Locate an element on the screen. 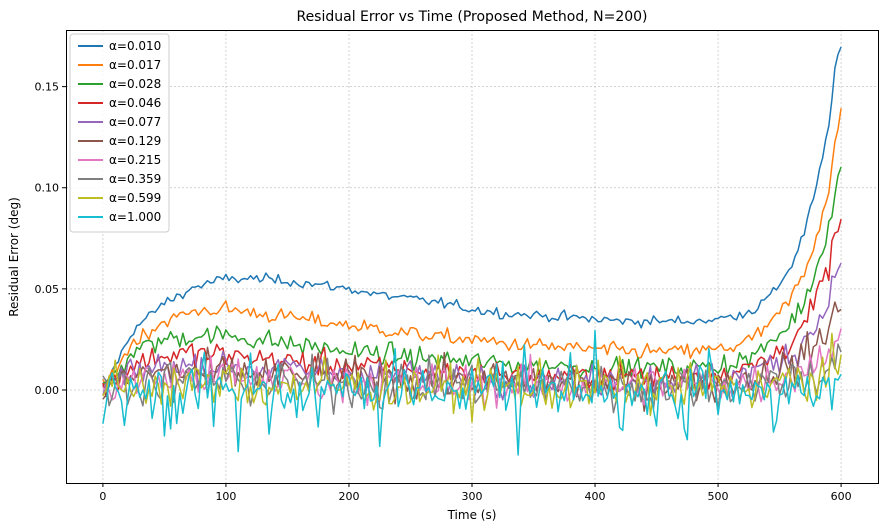 The image size is (889, 529). x-axis-label: Time (s) is located at coordinates (472, 515).